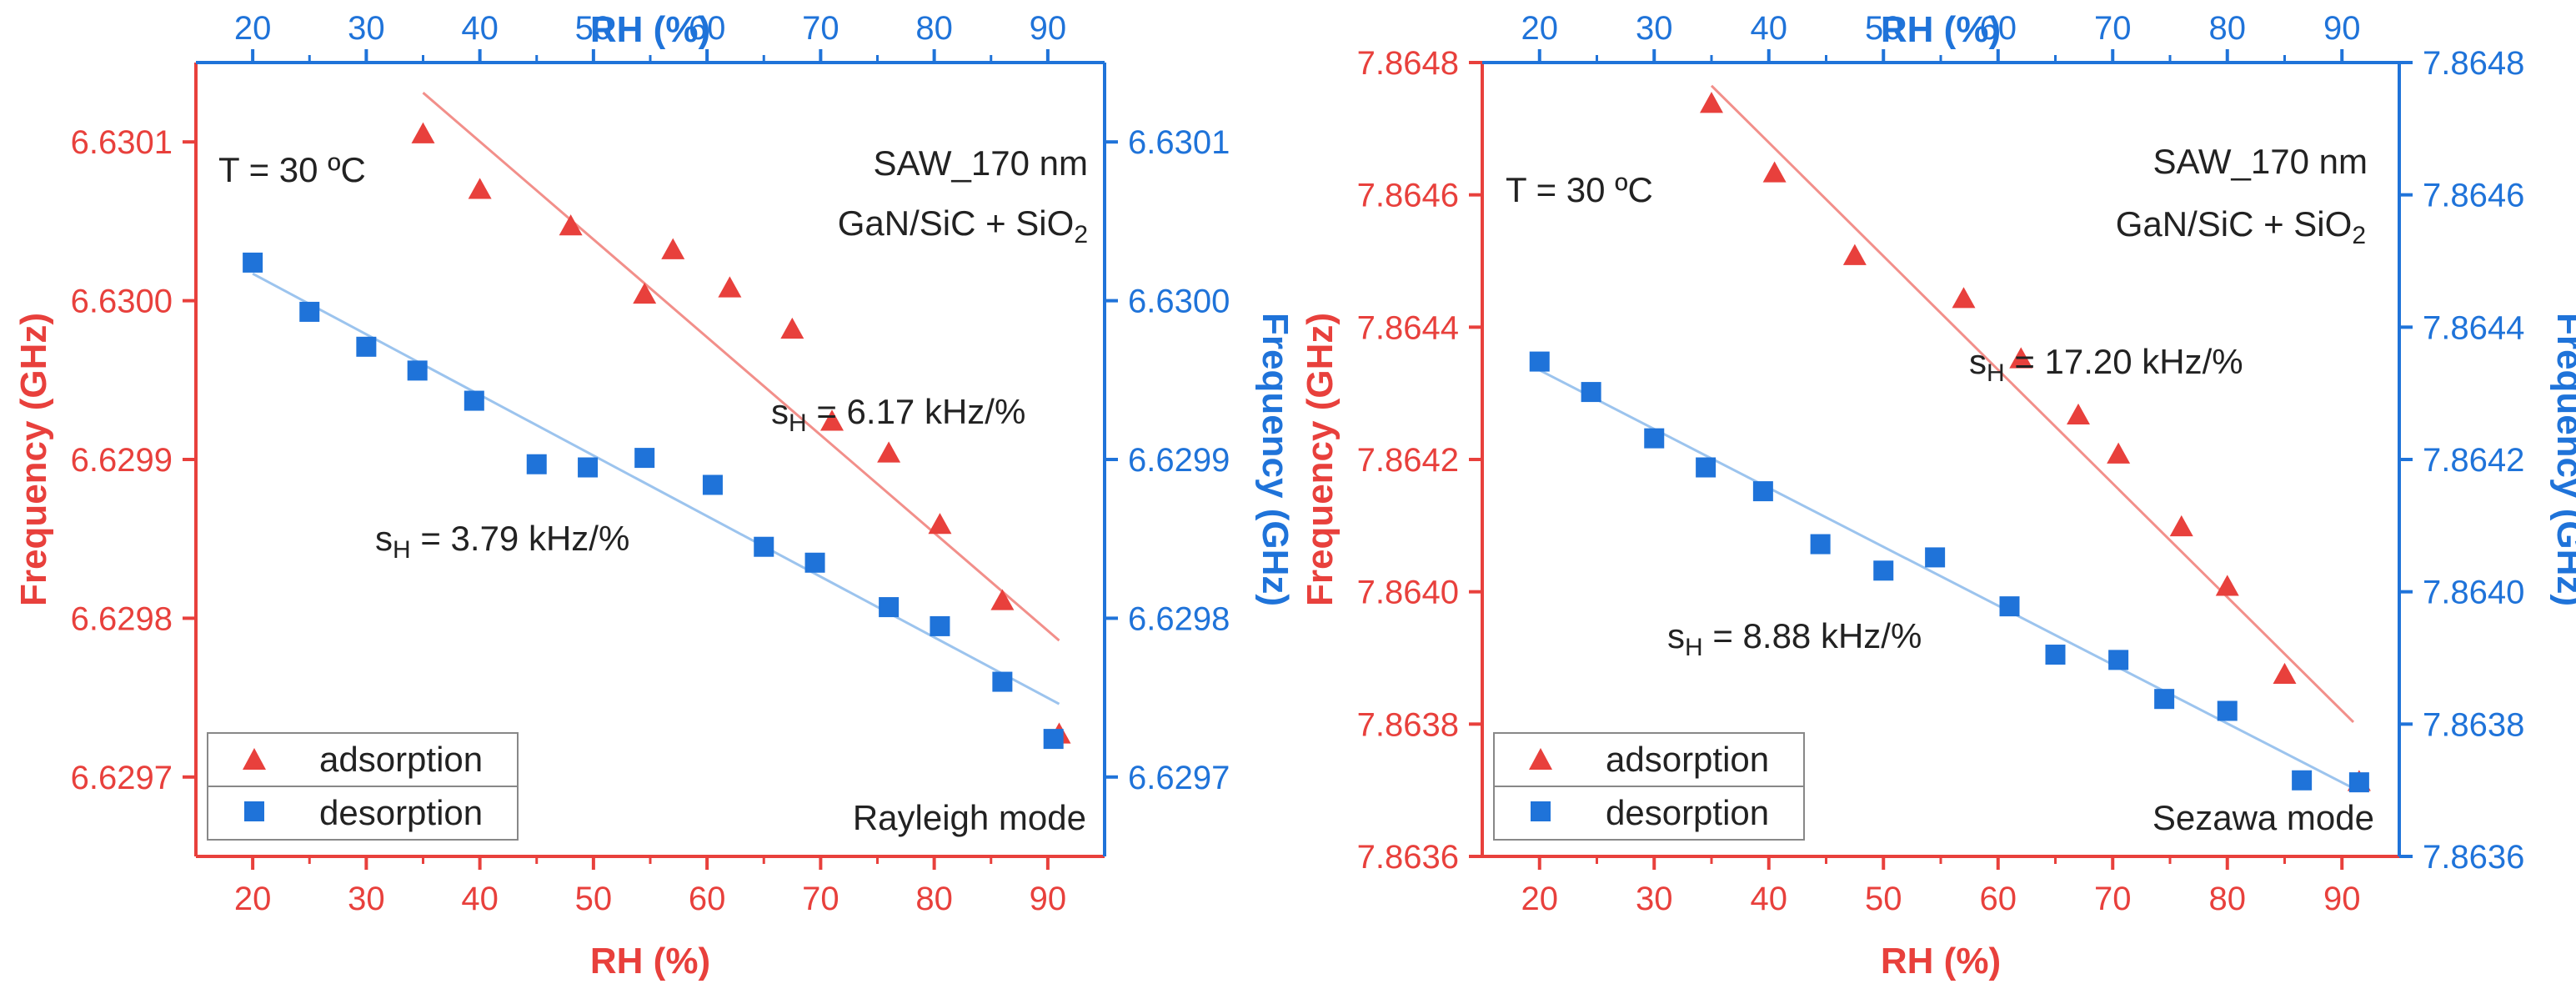 The image size is (2576, 994). What do you see at coordinates (122, 460) in the screenshot?
I see `y-tick-label-left: 6.6299` at bounding box center [122, 460].